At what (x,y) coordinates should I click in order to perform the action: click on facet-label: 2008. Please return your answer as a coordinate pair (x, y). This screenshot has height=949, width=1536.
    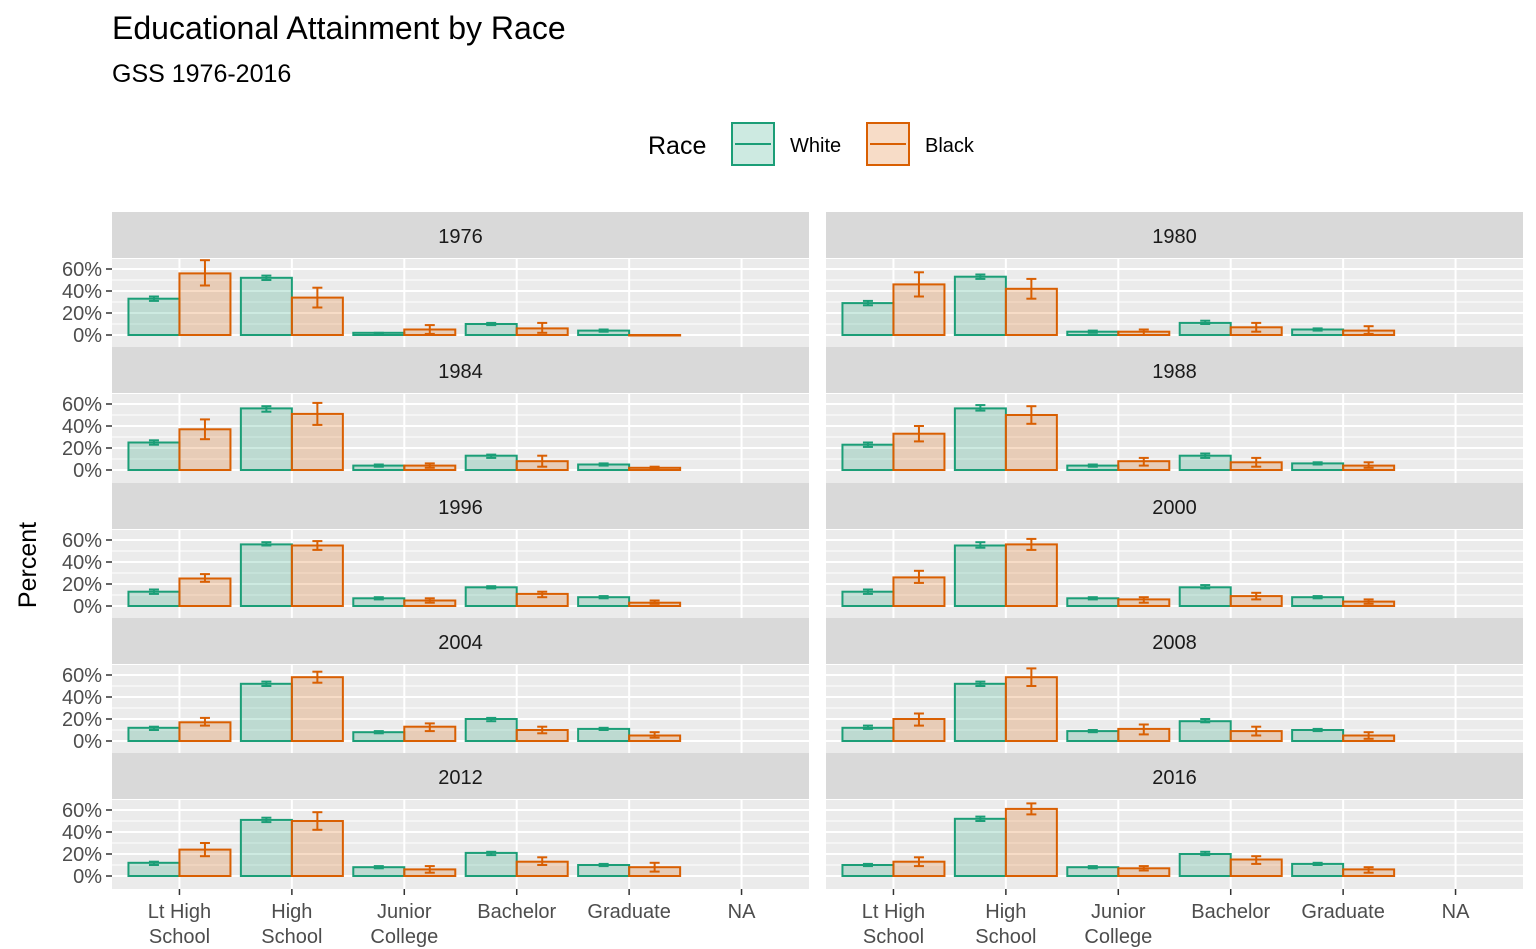
    Looking at the image, I should click on (1174, 643).